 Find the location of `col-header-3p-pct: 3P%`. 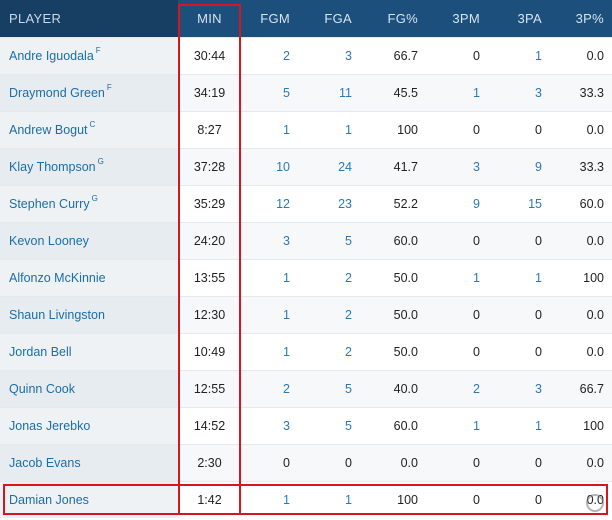

col-header-3p-pct: 3P% is located at coordinates (581, 19).